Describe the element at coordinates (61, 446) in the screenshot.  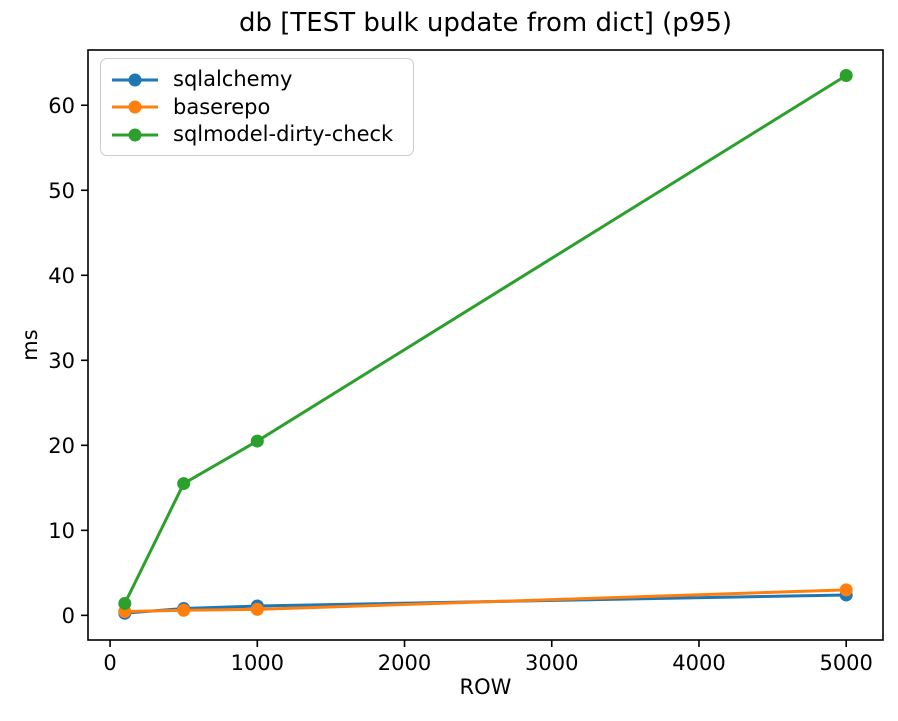
I see `y-tick-label: 20` at that location.